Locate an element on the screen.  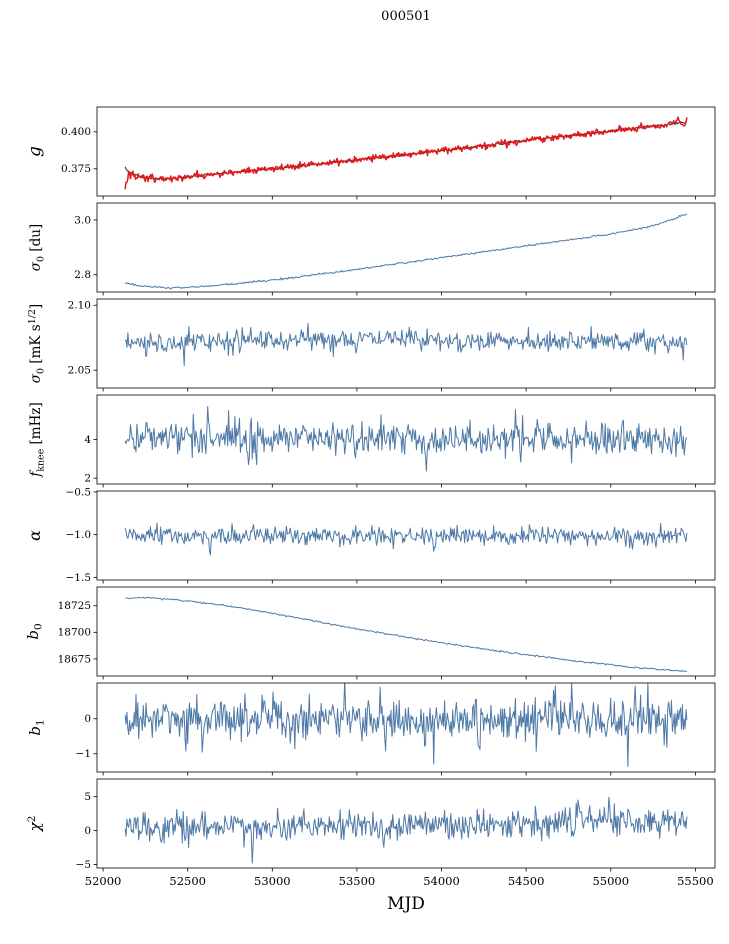
y-axis-label-segment: g is located at coordinates (35, 151).